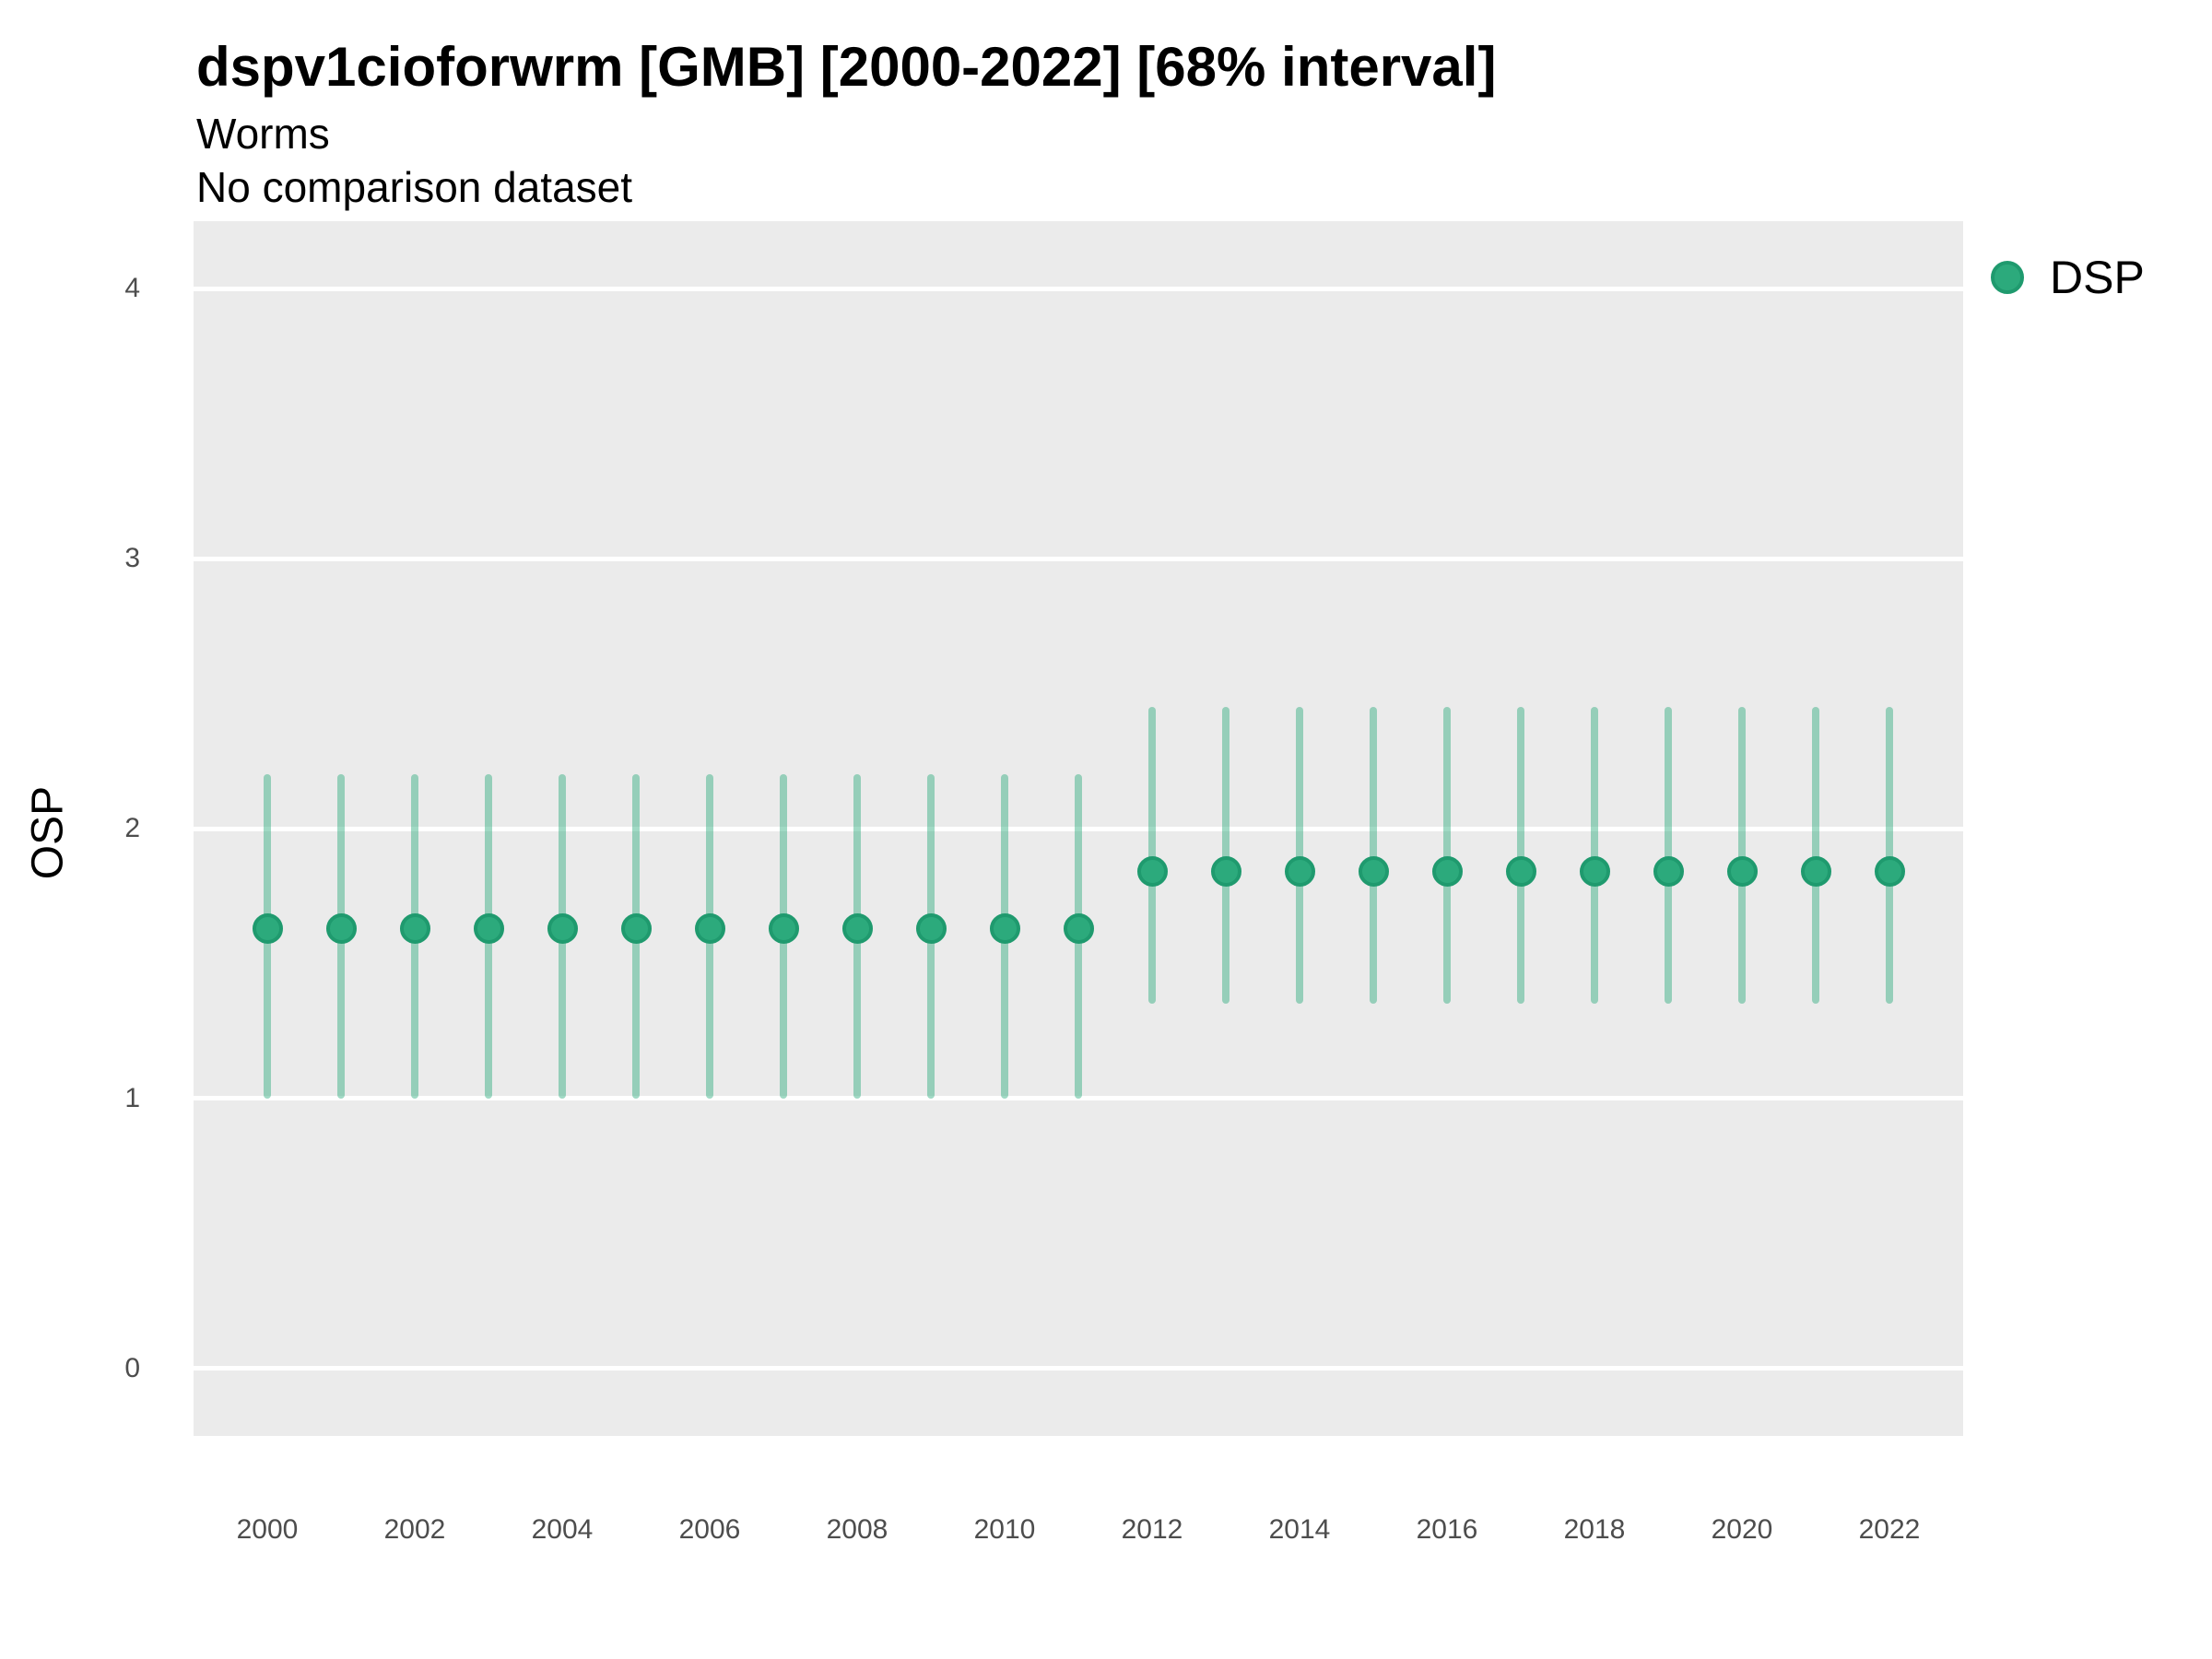 Image resolution: width=2212 pixels, height=1659 pixels. I want to click on x-tick-label-2008: 2008, so click(857, 1529).